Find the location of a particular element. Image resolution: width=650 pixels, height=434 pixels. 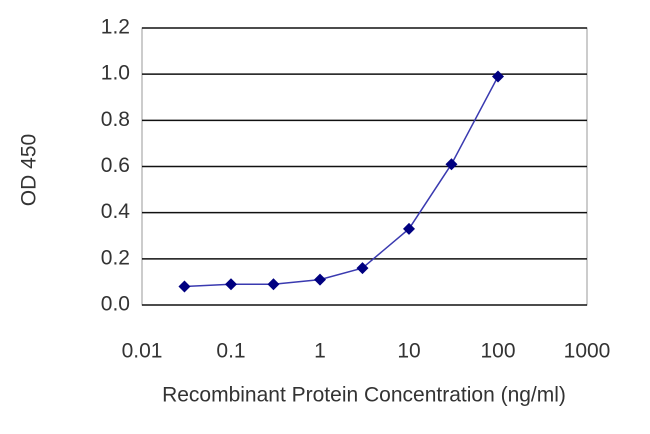

y-tick-label: 0.6 is located at coordinates (115, 165).